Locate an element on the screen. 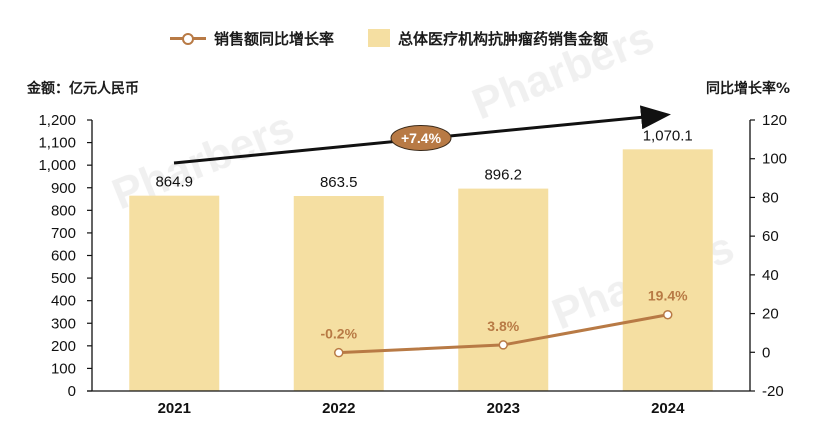 This screenshot has width=822, height=432. right-tick-label: 20 is located at coordinates (770, 314).